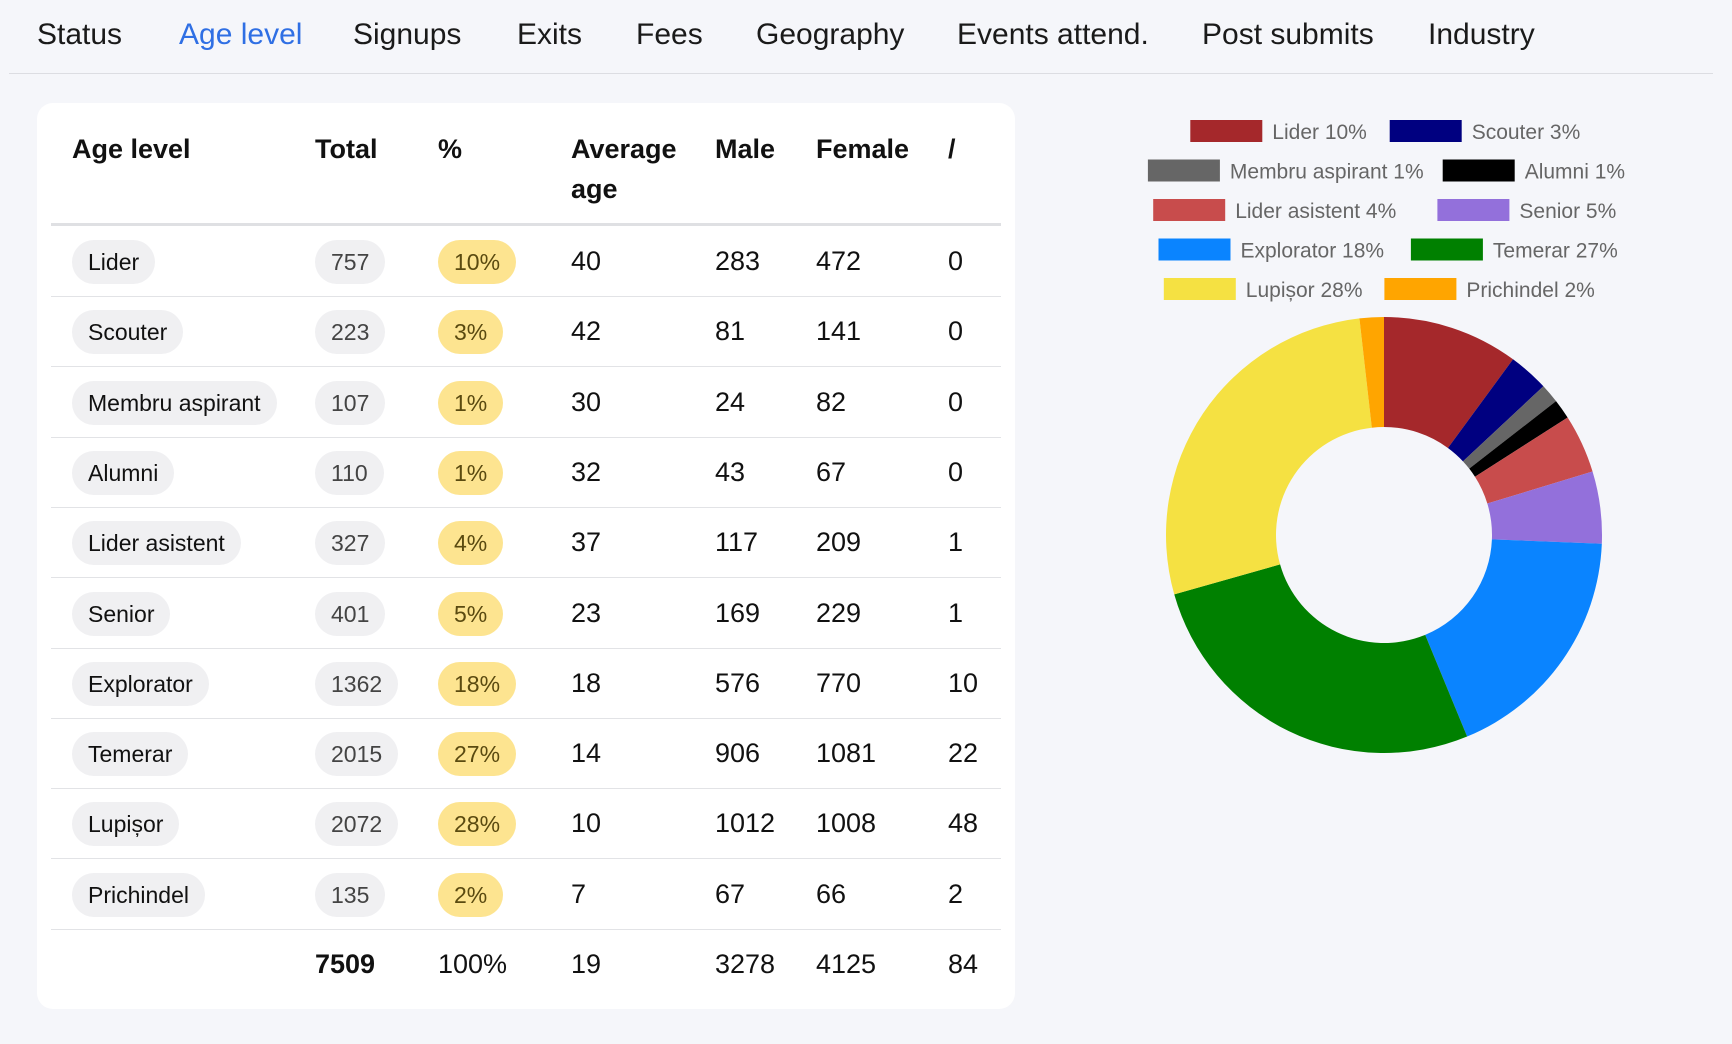 The image size is (1732, 1044). Describe the element at coordinates (1271, 250) in the screenshot. I see `legend-item: Explorator 18%` at that location.